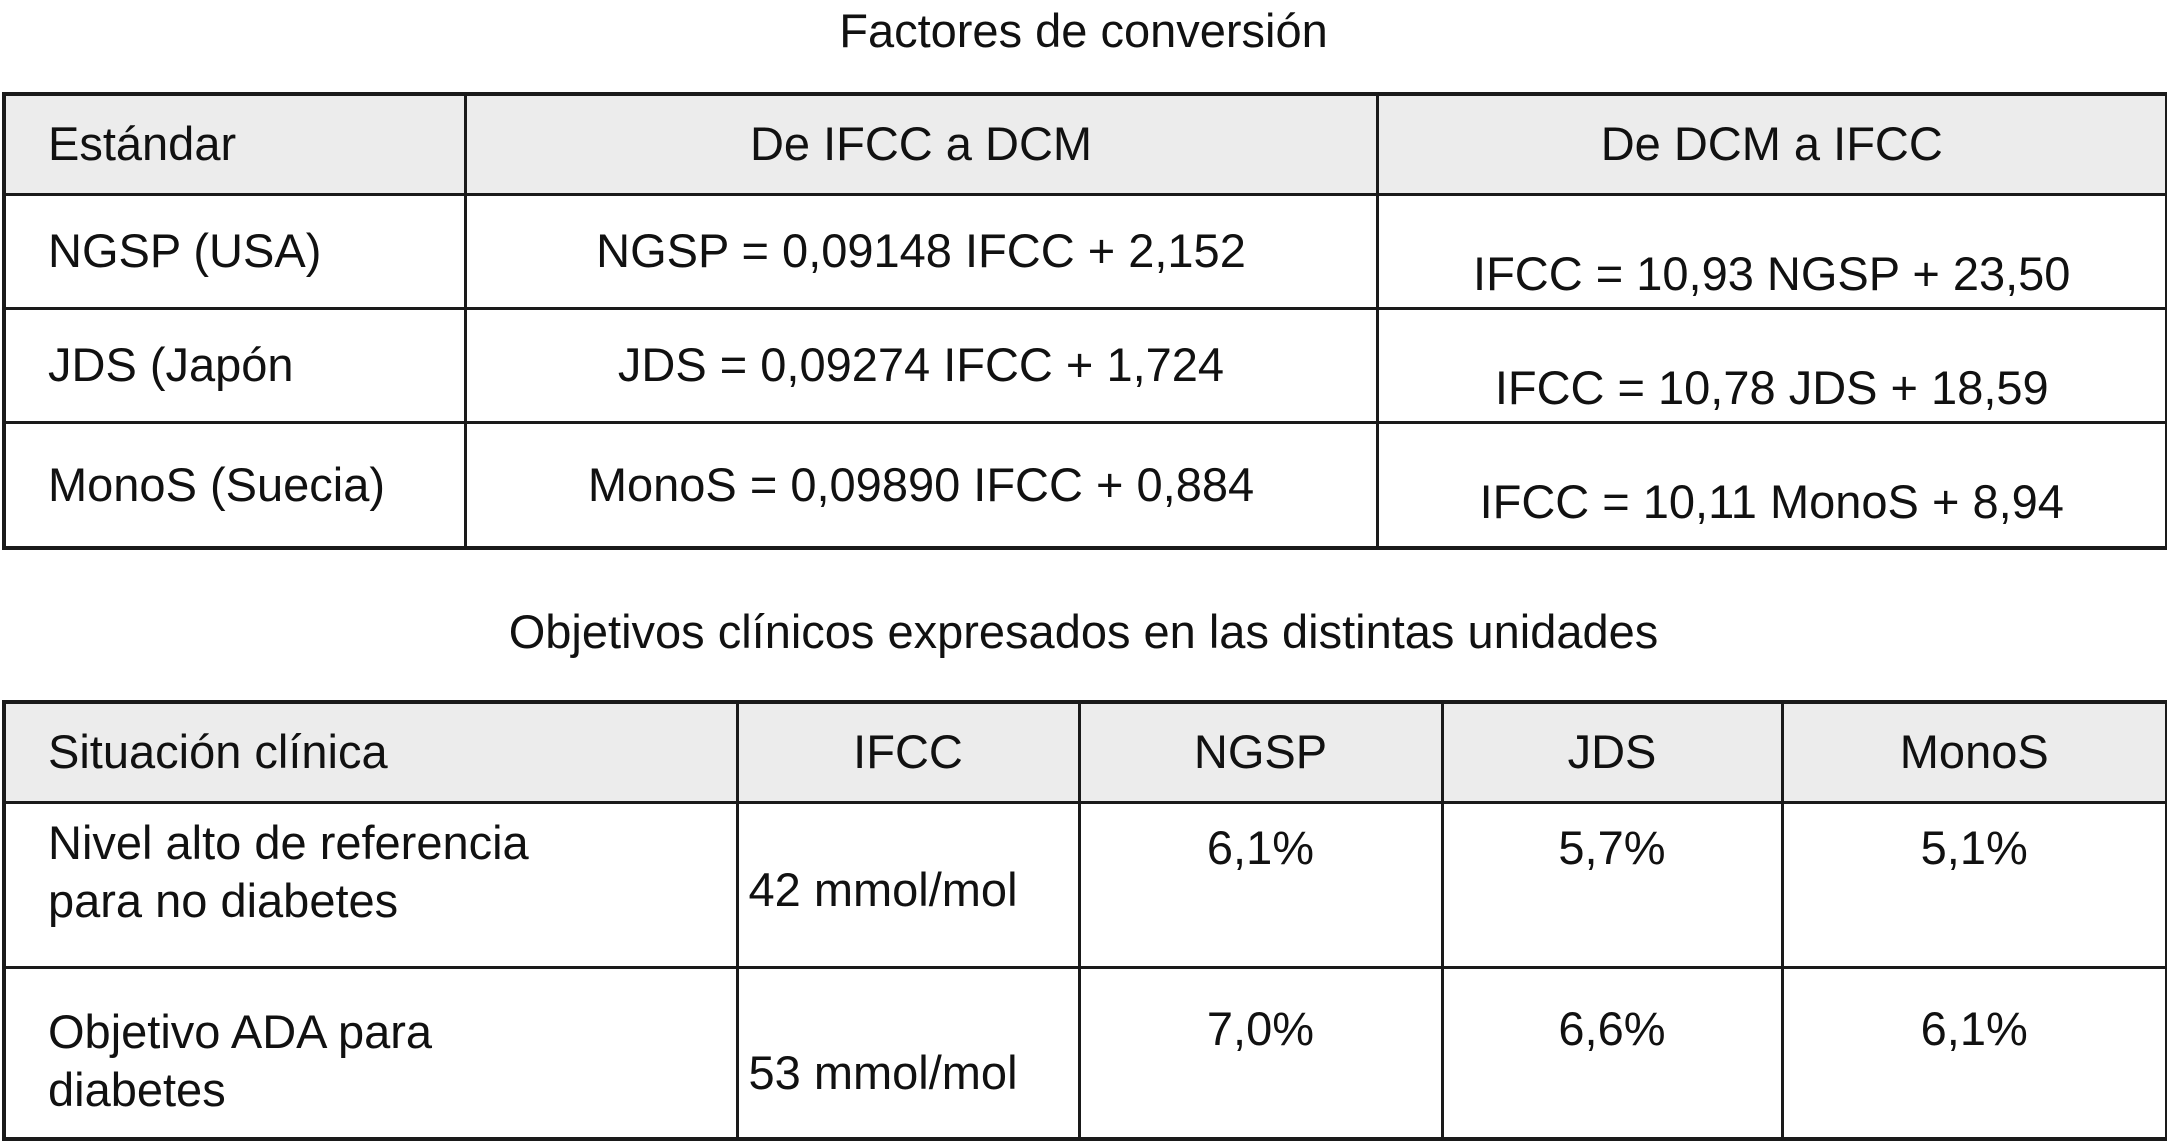 This screenshot has width=2167, height=1142. Describe the element at coordinates (234, 485) in the screenshot. I see `cell-standard-monos: MonoS (Suecia)` at that location.